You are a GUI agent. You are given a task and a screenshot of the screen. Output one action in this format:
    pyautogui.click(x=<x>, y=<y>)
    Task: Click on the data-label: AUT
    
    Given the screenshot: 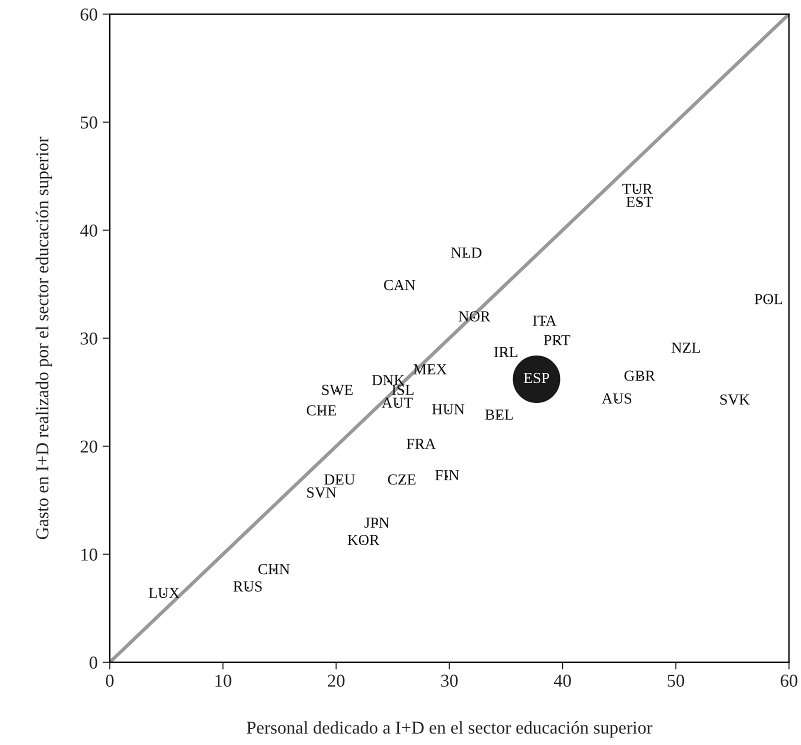 What is the action you would take?
    pyautogui.click(x=397, y=403)
    